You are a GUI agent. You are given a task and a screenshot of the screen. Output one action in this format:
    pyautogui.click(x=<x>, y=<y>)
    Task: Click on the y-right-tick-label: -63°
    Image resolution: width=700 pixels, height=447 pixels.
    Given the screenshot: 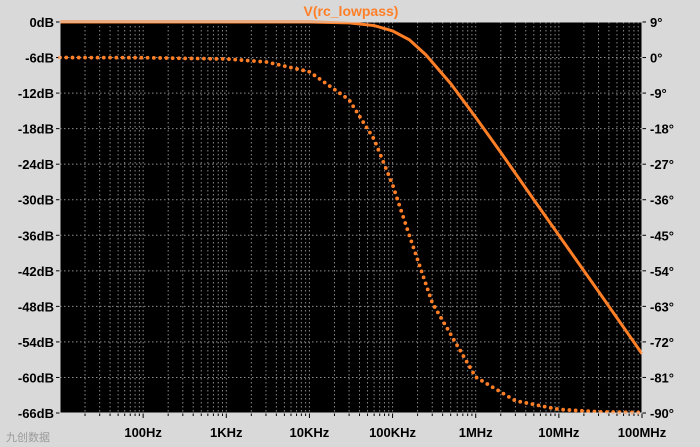 What is the action you would take?
    pyautogui.click(x=662, y=306)
    